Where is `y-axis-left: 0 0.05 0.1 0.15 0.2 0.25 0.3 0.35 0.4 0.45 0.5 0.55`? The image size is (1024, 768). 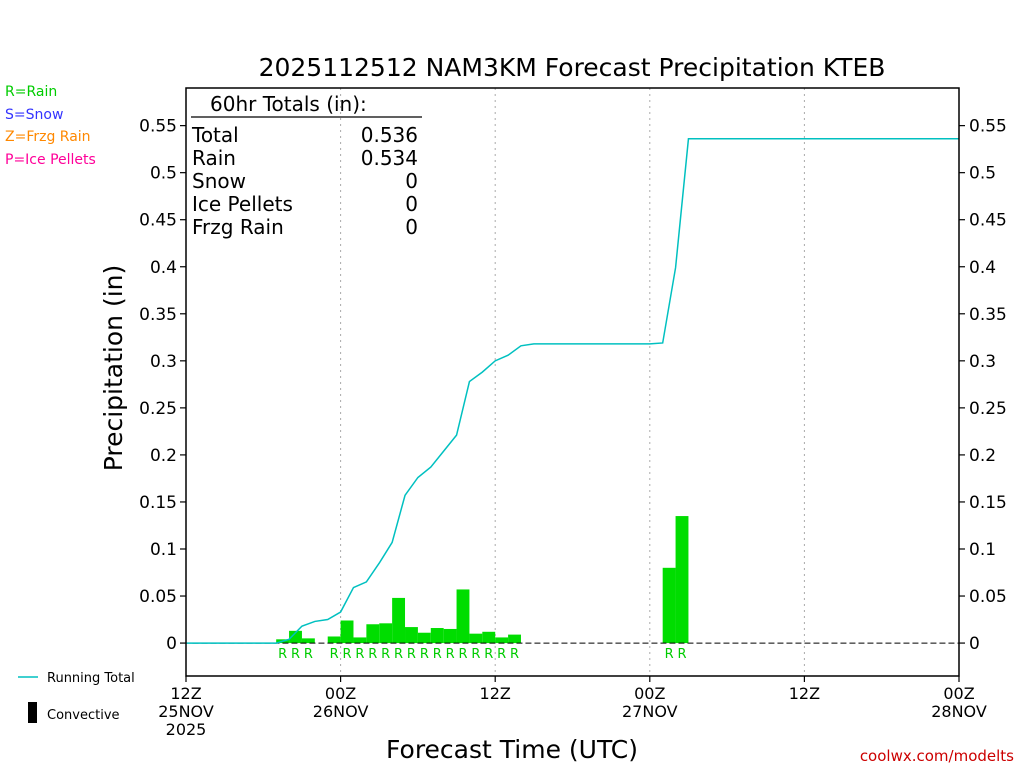 y-axis-left: 0 0.05 0.1 0.15 0.2 0.25 0.3 0.35 0.4 0.45 0.5 0.55 is located at coordinates (162, 385).